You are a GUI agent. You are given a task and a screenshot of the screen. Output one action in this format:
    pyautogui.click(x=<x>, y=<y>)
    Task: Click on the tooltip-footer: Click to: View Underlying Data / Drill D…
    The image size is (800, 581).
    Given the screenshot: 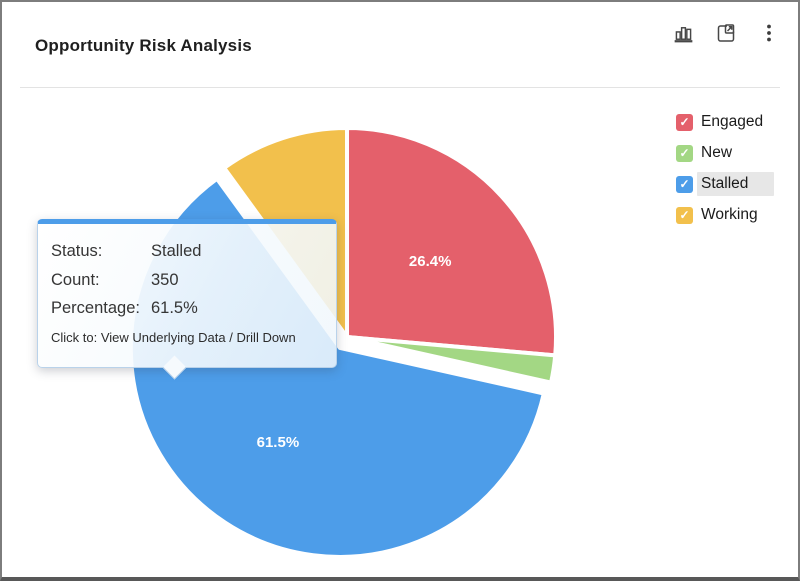 What is the action you would take?
    pyautogui.click(x=173, y=337)
    